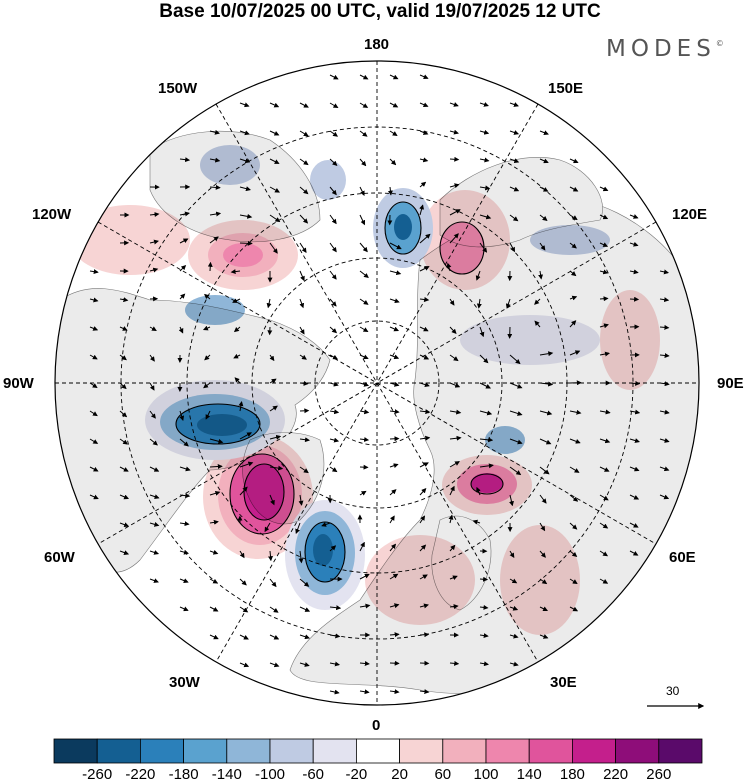  What do you see at coordinates (719, 43) in the screenshot?
I see `copyright-mark: ©` at bounding box center [719, 43].